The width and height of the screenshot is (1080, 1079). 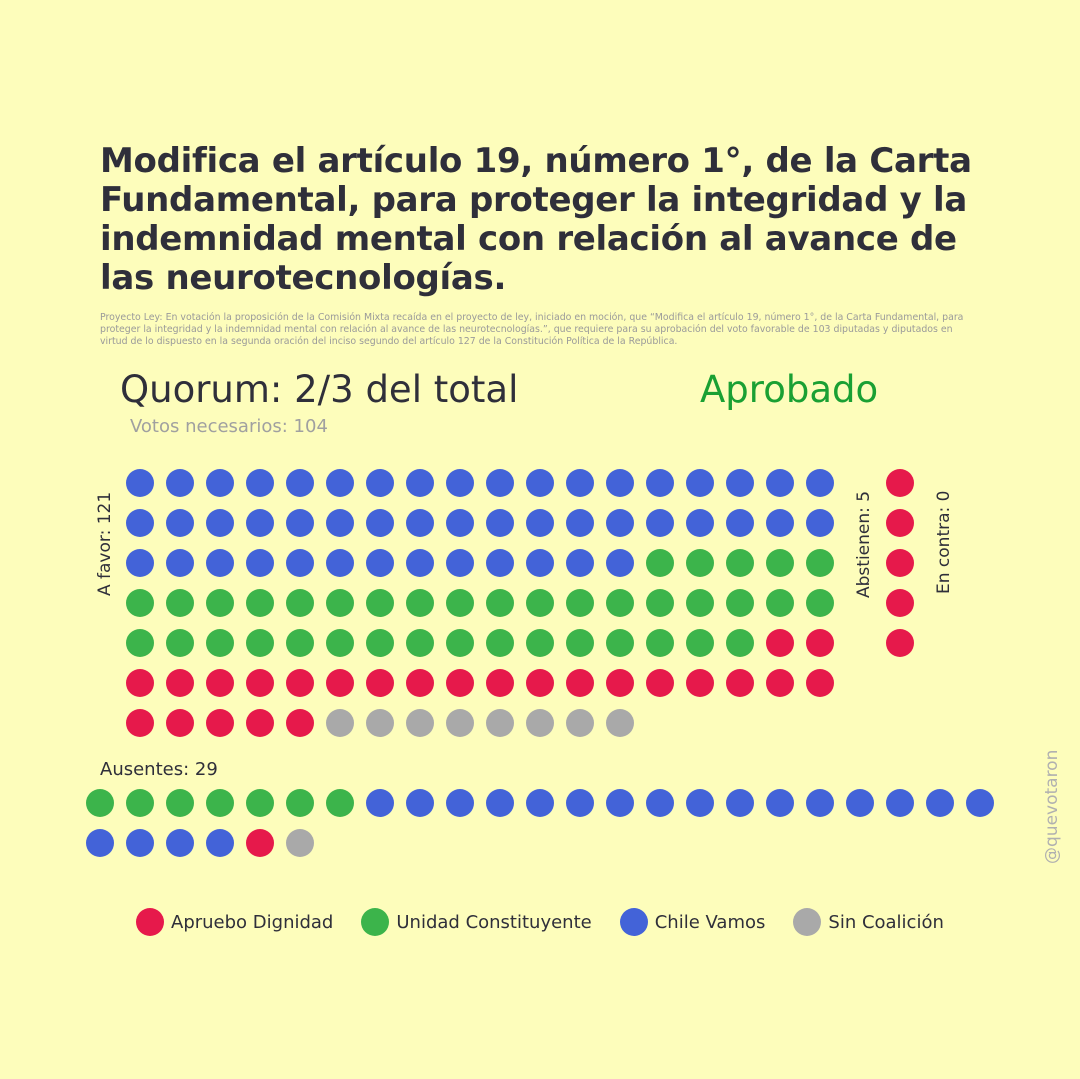 I want to click on result-status: Aprobado, so click(x=789, y=389).